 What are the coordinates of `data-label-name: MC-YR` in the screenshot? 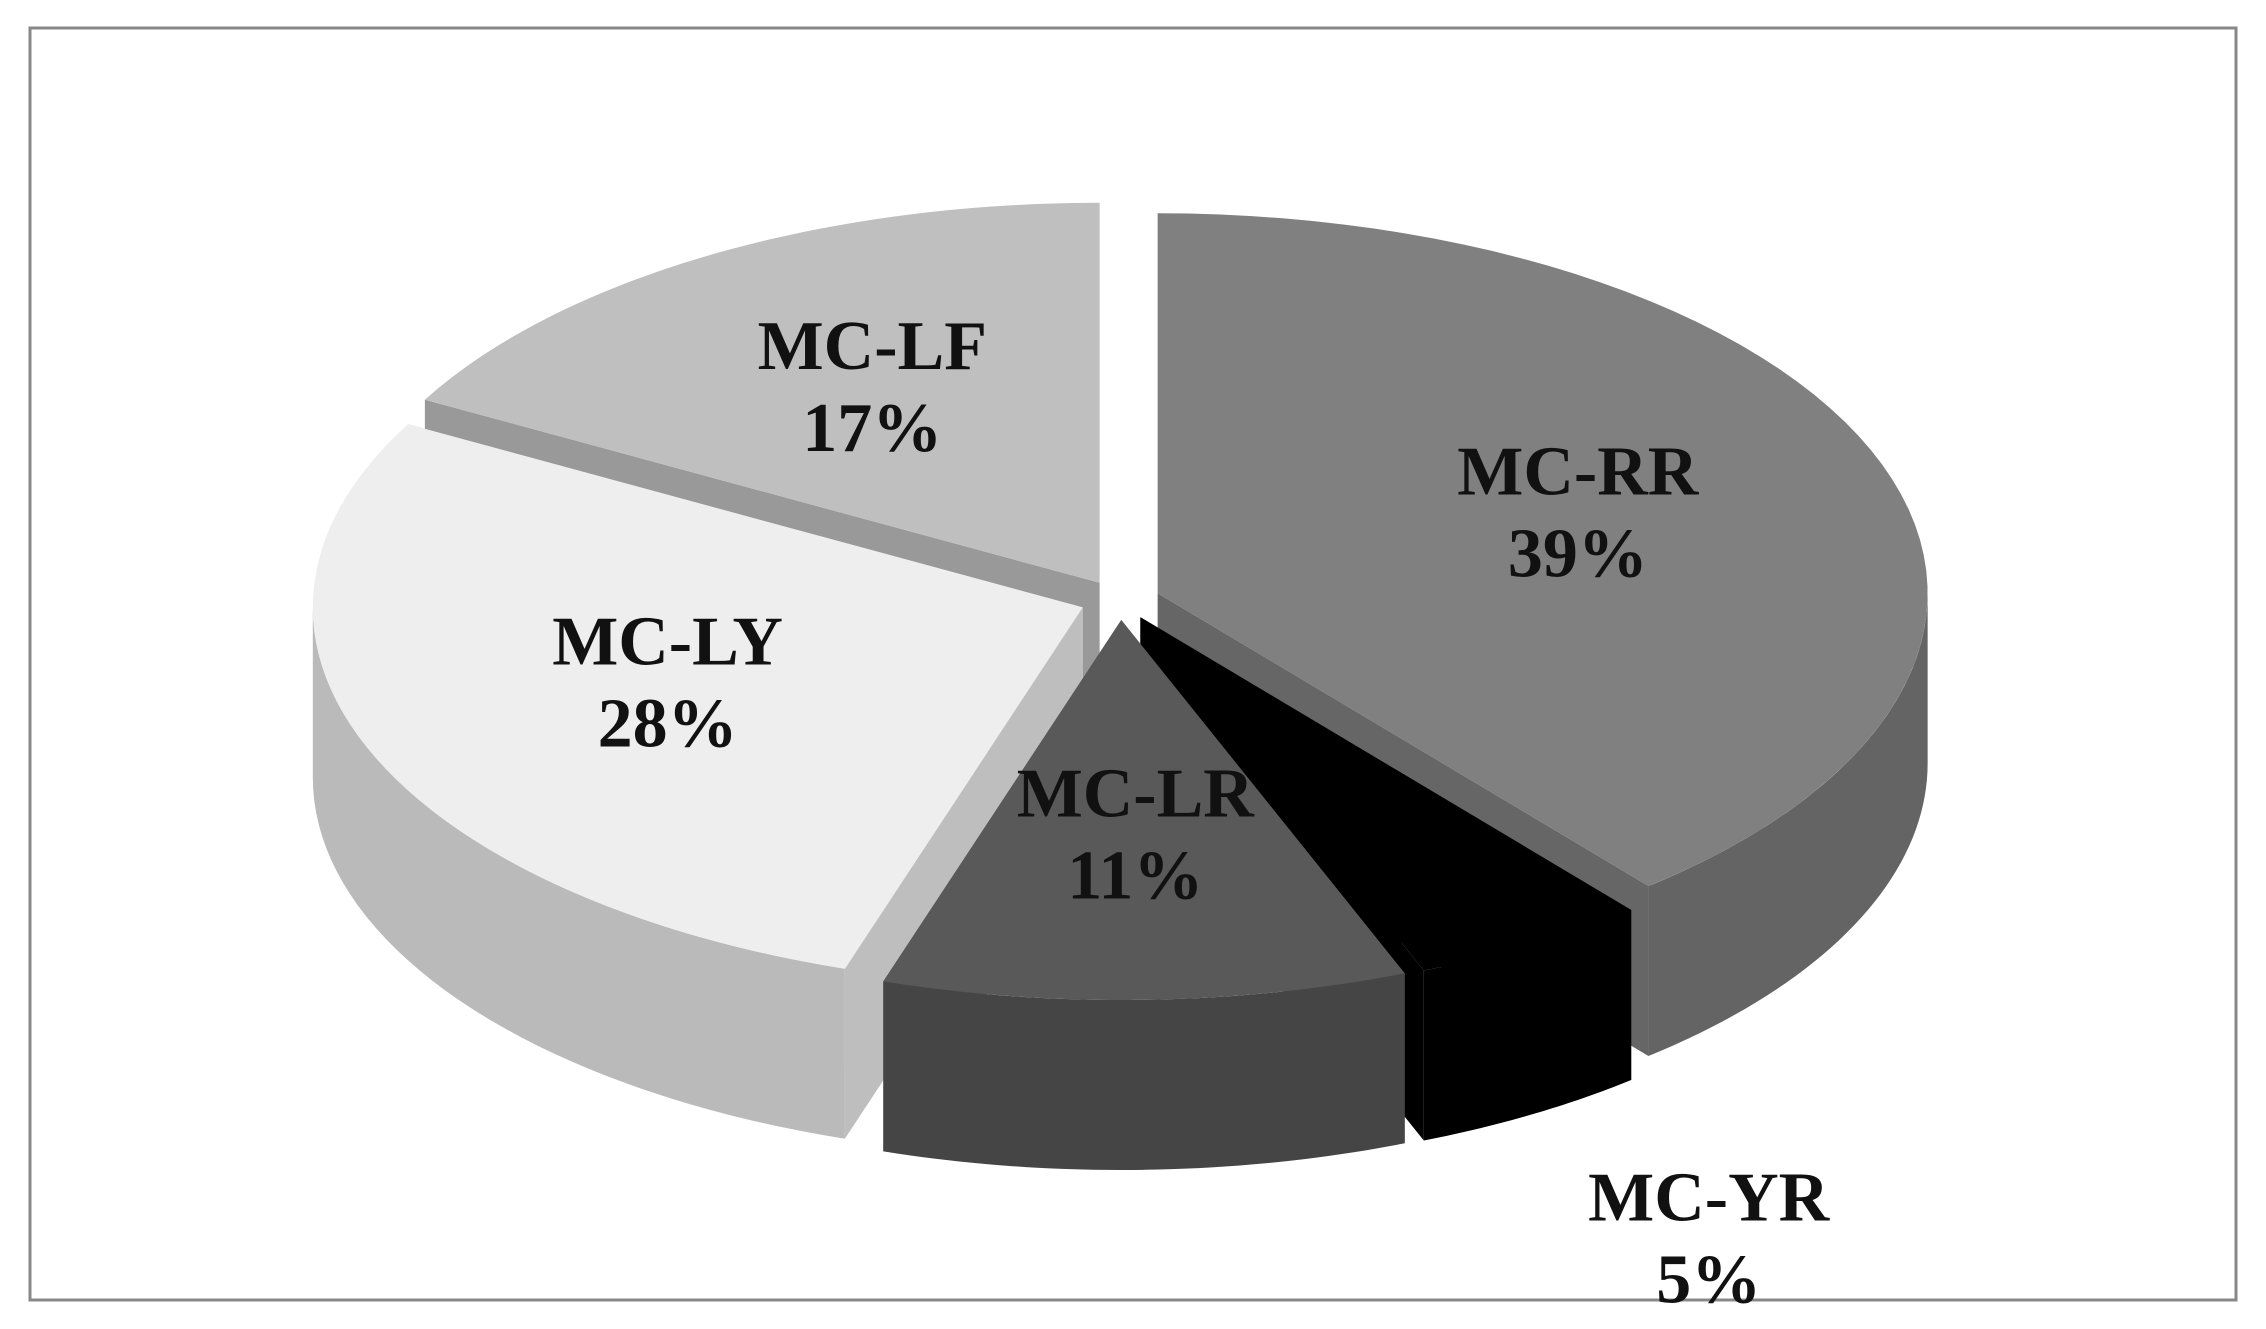 It's located at (1709, 1198).